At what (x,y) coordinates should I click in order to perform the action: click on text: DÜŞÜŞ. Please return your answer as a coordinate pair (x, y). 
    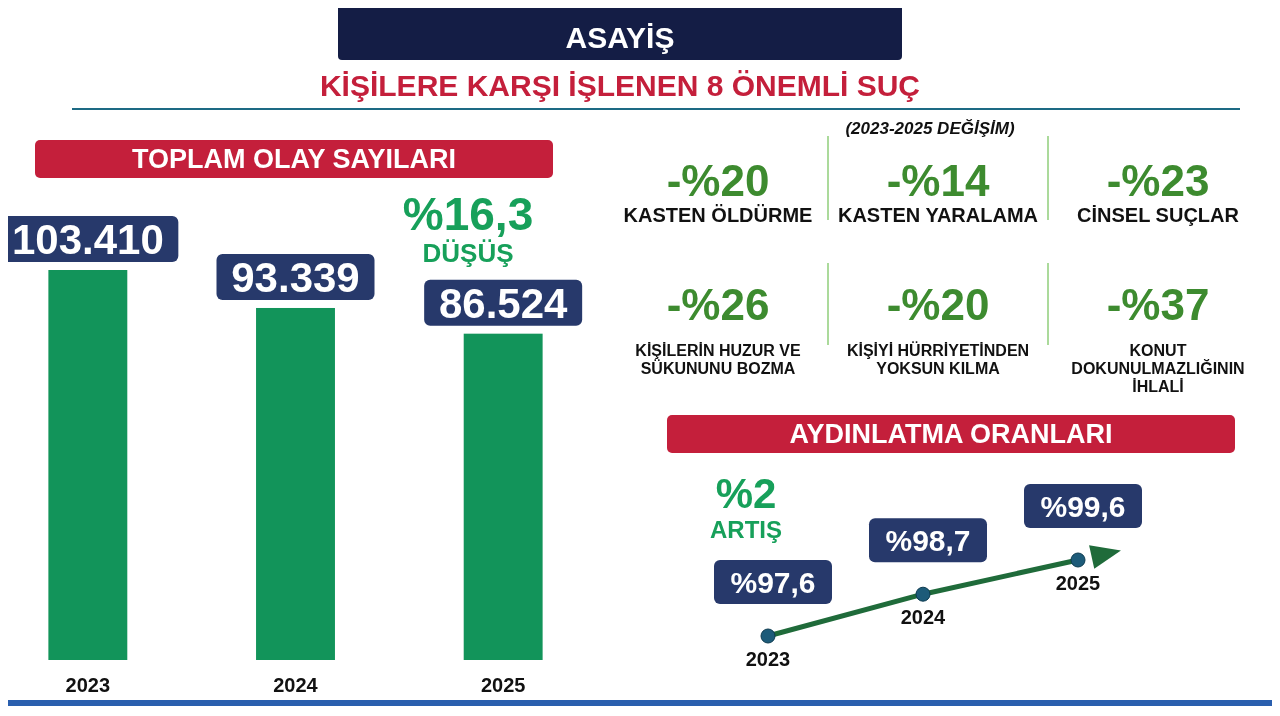
    Looking at the image, I should click on (468, 253).